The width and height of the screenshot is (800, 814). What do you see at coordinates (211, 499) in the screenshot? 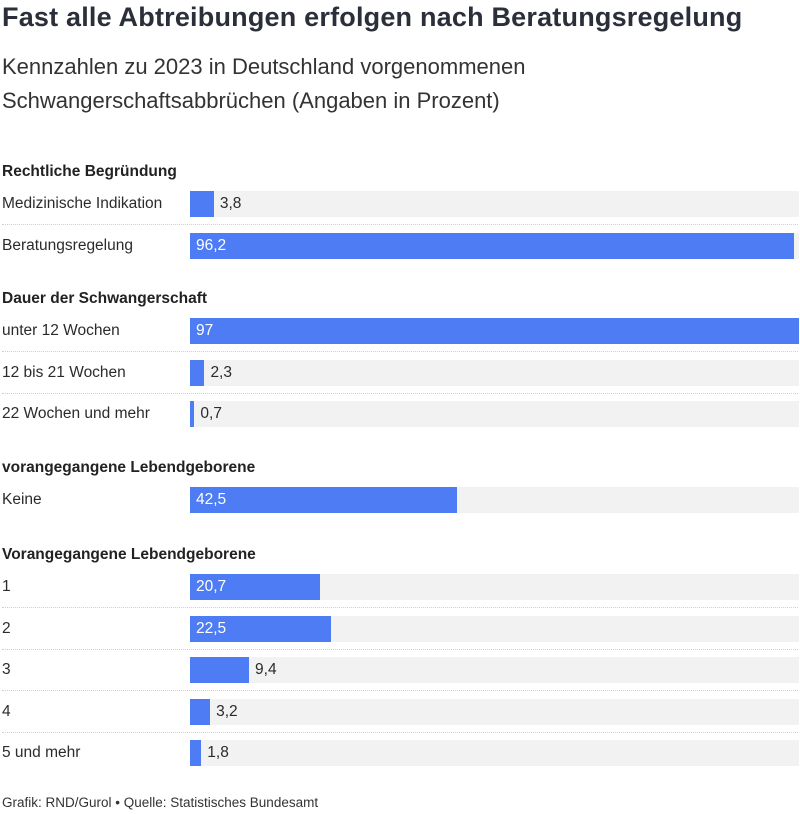
I see `value-label: 42,5` at bounding box center [211, 499].